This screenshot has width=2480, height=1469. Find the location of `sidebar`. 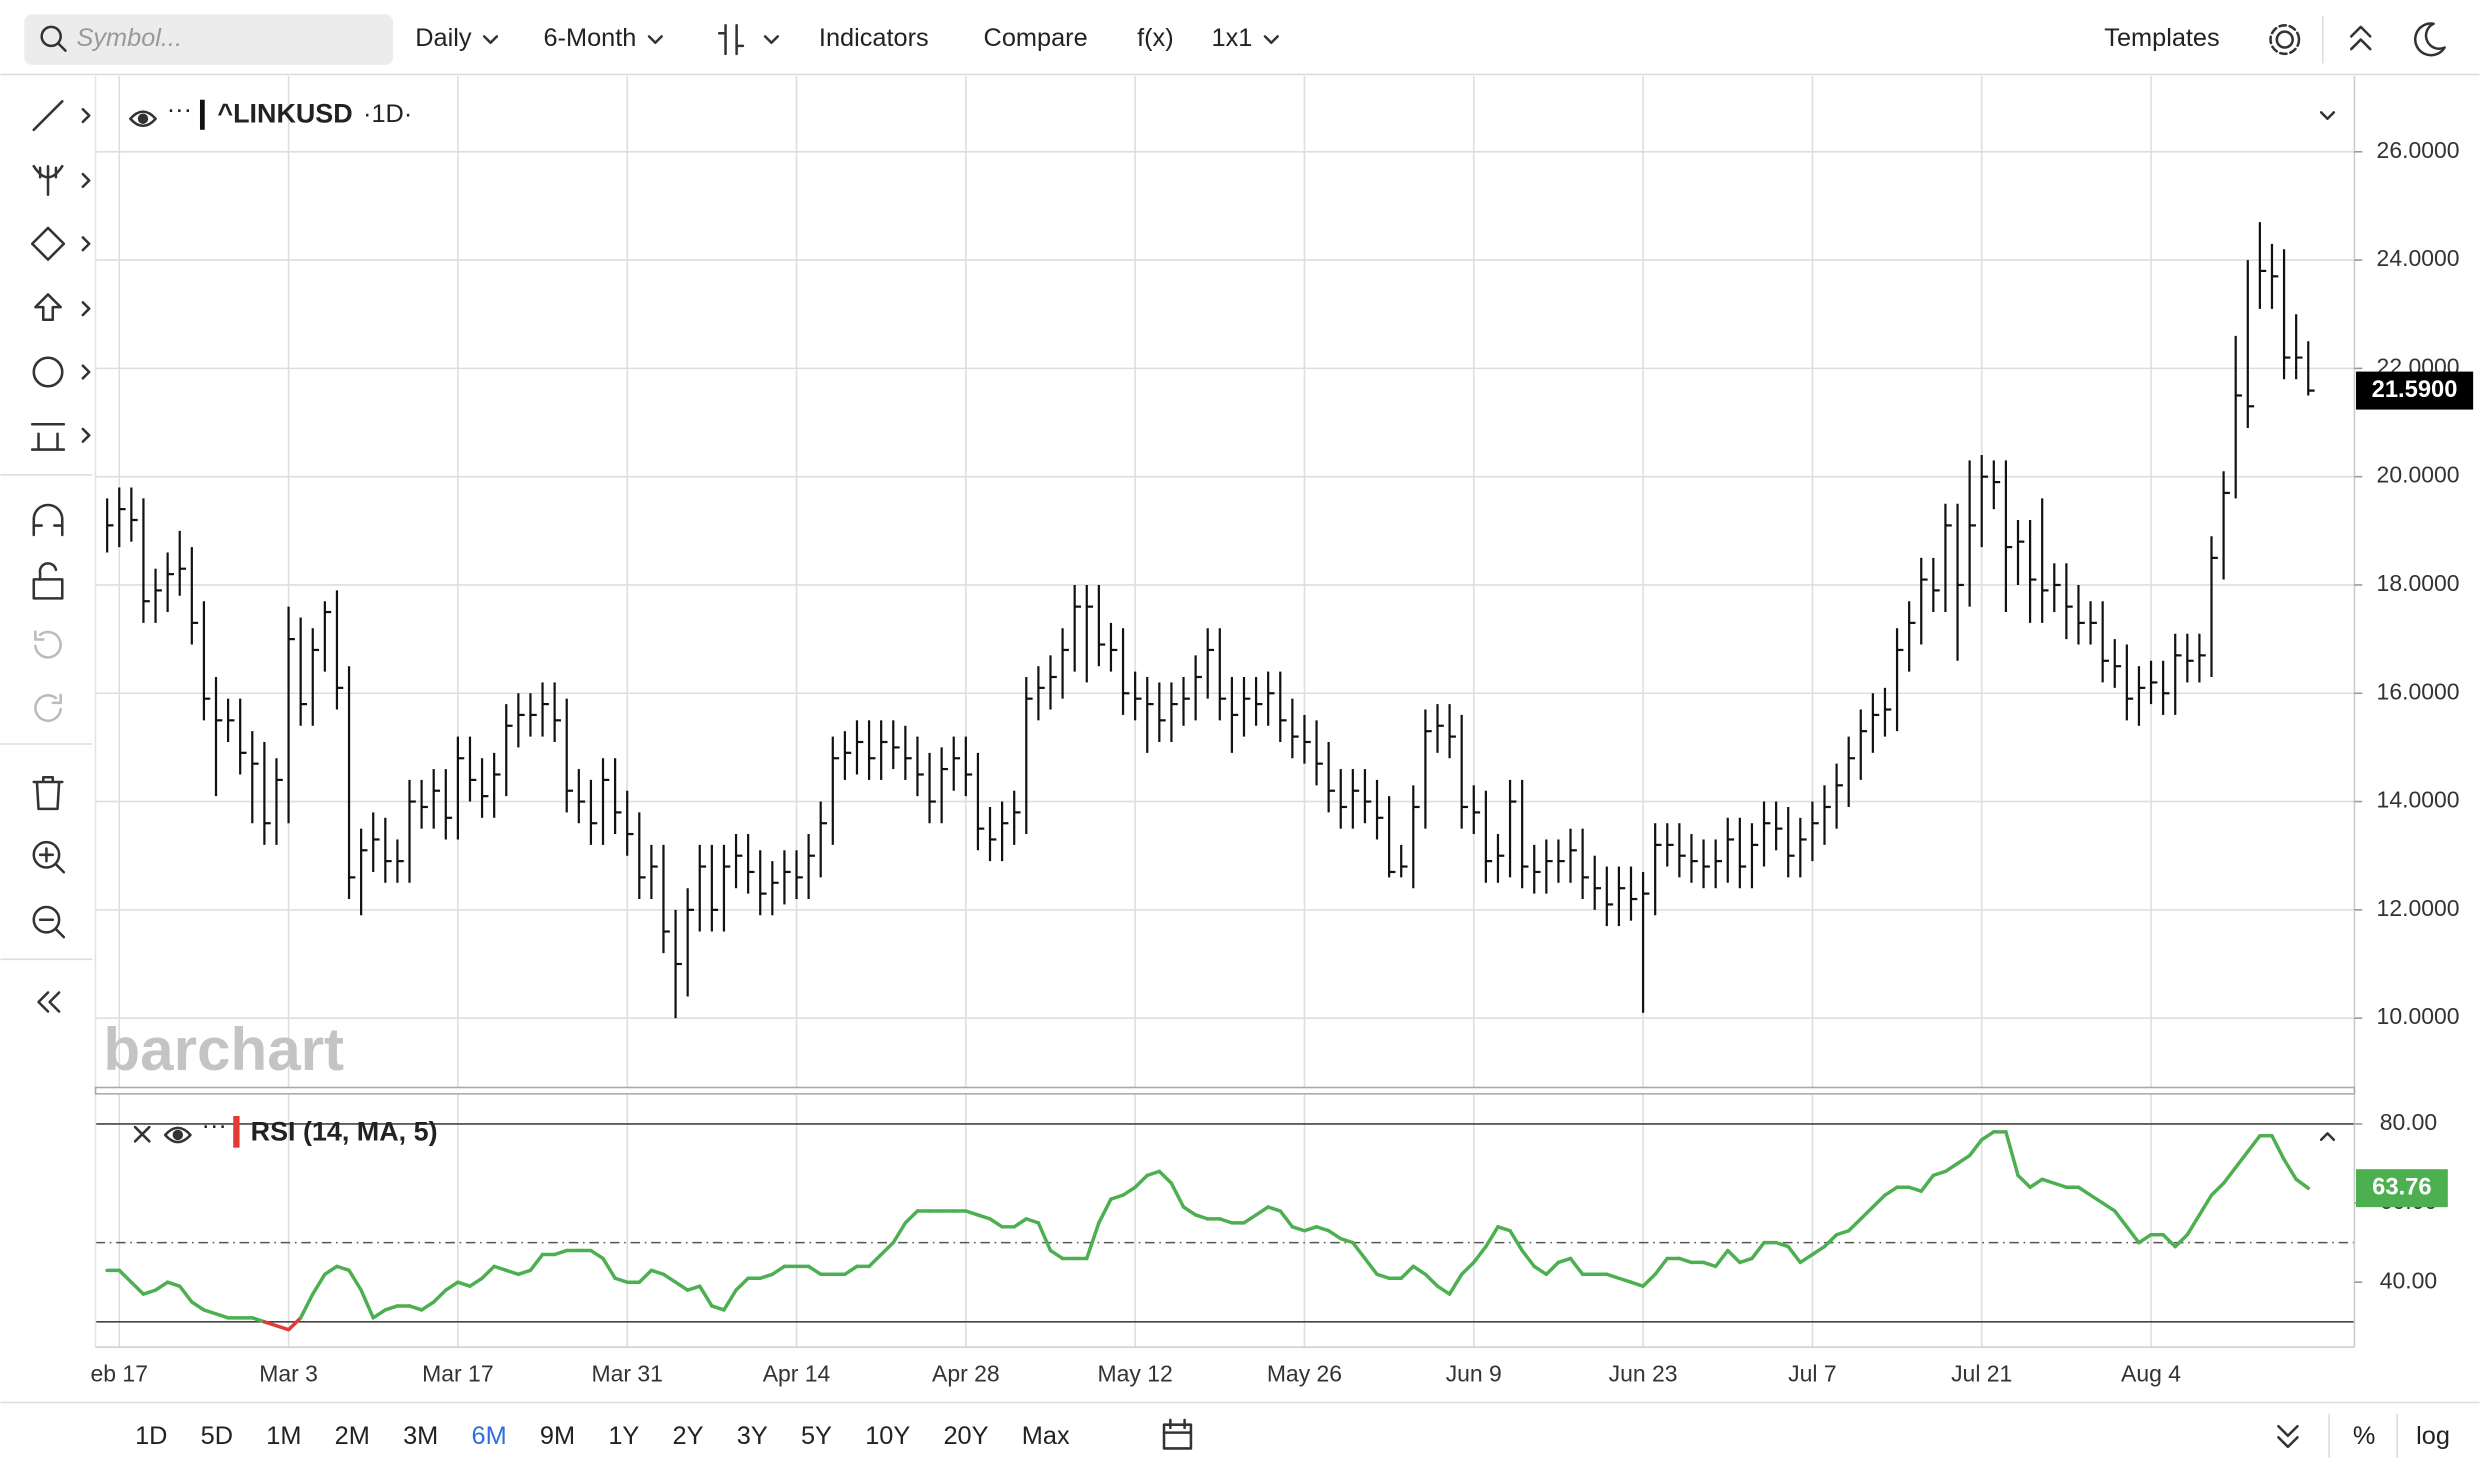

sidebar is located at coordinates (60, 556).